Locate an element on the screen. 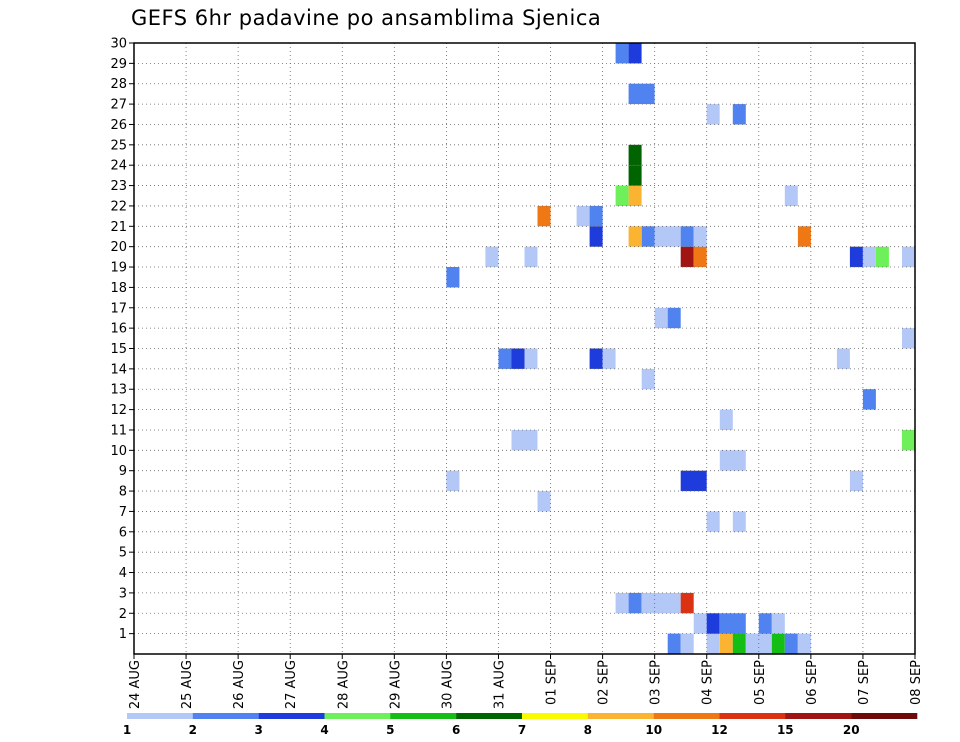  x-tick-label: 07 SEP is located at coordinates (864, 682).